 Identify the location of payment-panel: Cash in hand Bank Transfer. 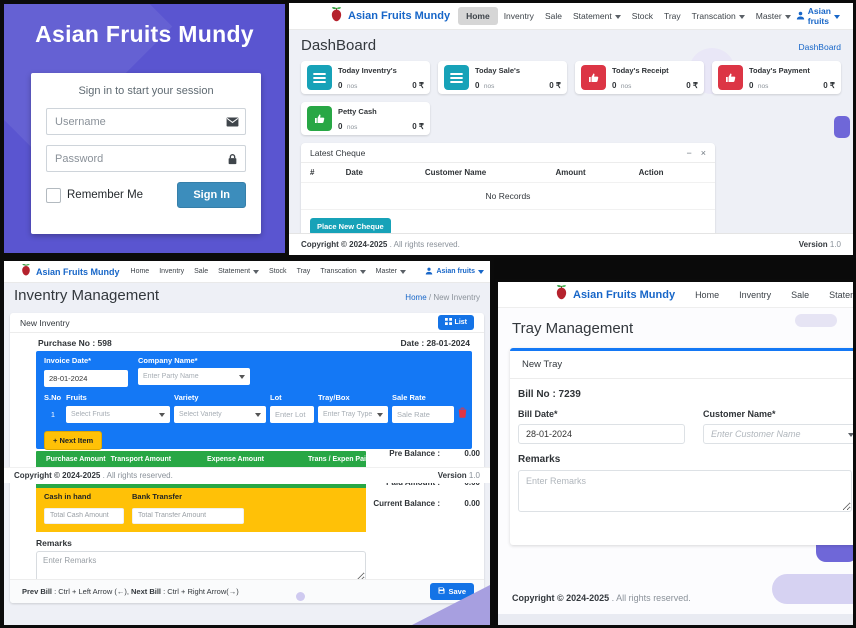
(201, 508).